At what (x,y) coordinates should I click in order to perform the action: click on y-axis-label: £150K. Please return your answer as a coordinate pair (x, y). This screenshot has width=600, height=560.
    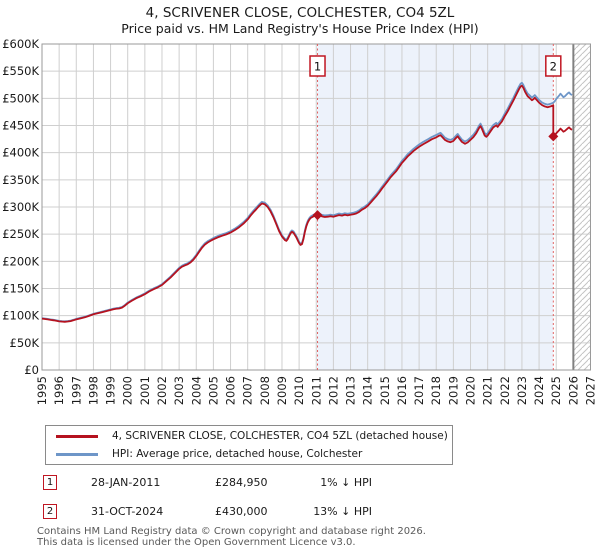
    Looking at the image, I should click on (20, 289).